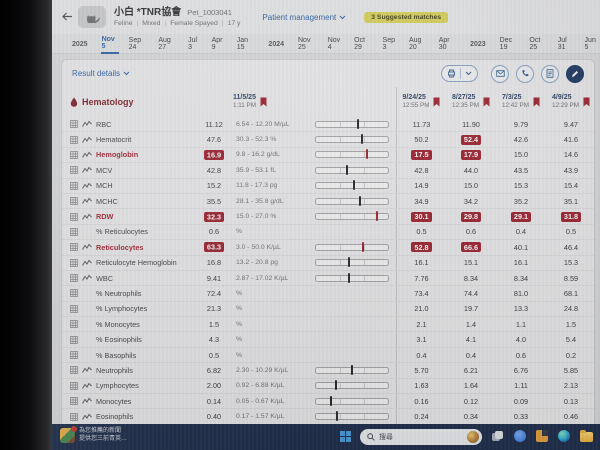  What do you see at coordinates (471, 102) in the screenshot?
I see `result-column-header: 8/27/25 12:35 PM` at bounding box center [471, 102].